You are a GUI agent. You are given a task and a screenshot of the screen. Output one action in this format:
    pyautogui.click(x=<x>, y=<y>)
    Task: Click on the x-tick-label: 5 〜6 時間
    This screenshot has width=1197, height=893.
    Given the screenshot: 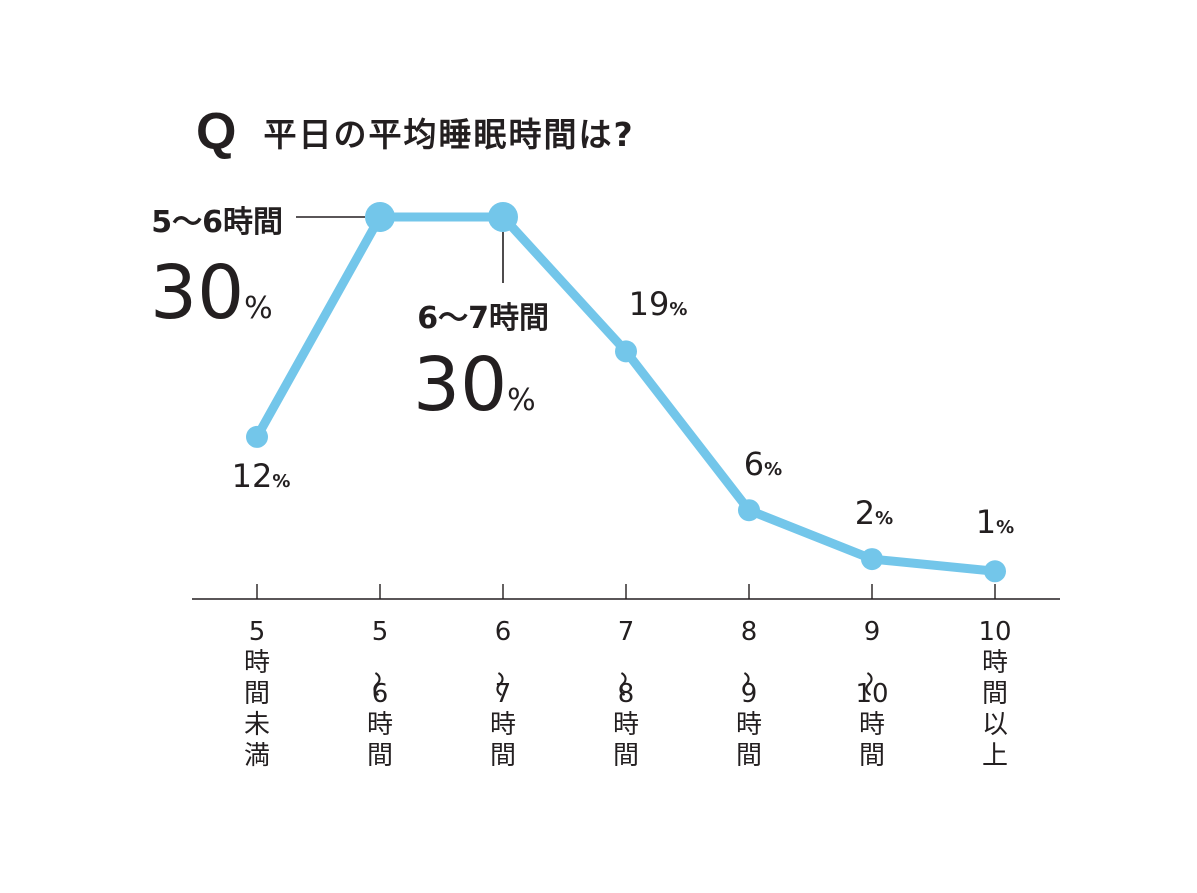 What is the action you would take?
    pyautogui.click(x=376, y=694)
    